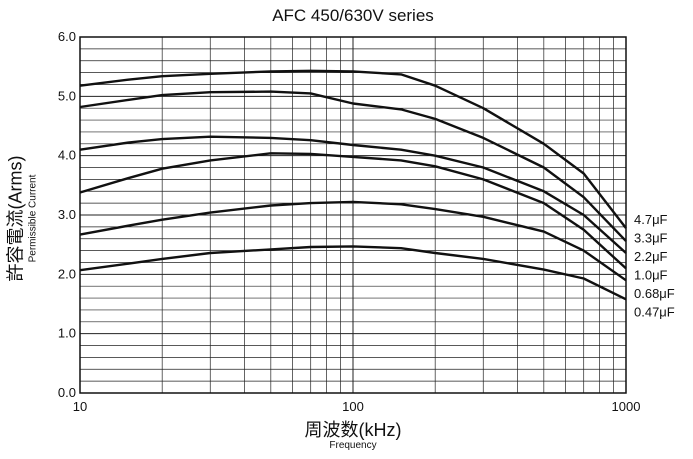 The height and width of the screenshot is (459, 693). Describe the element at coordinates (651, 256) in the screenshot. I see `legend-entry: 2.2μF` at that location.